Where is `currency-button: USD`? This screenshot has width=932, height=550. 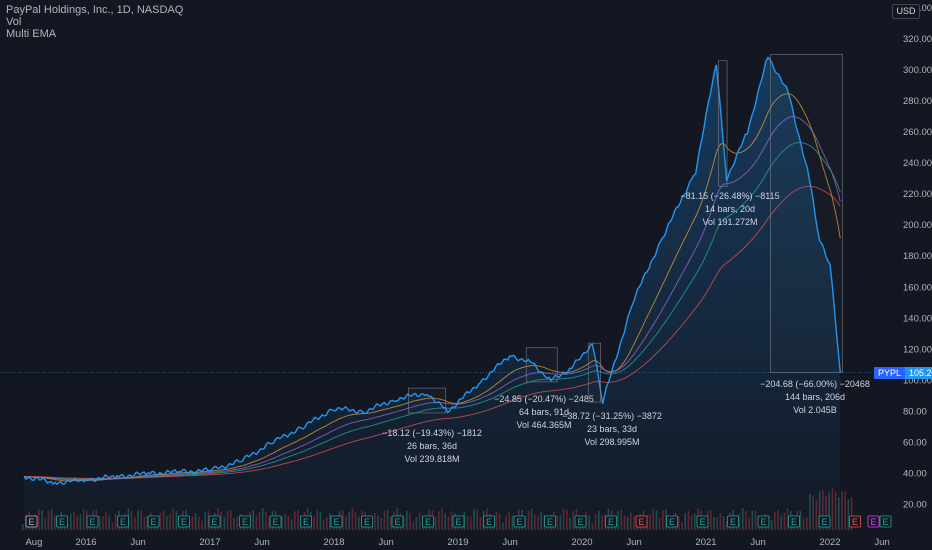
currency-button: USD is located at coordinates (906, 11).